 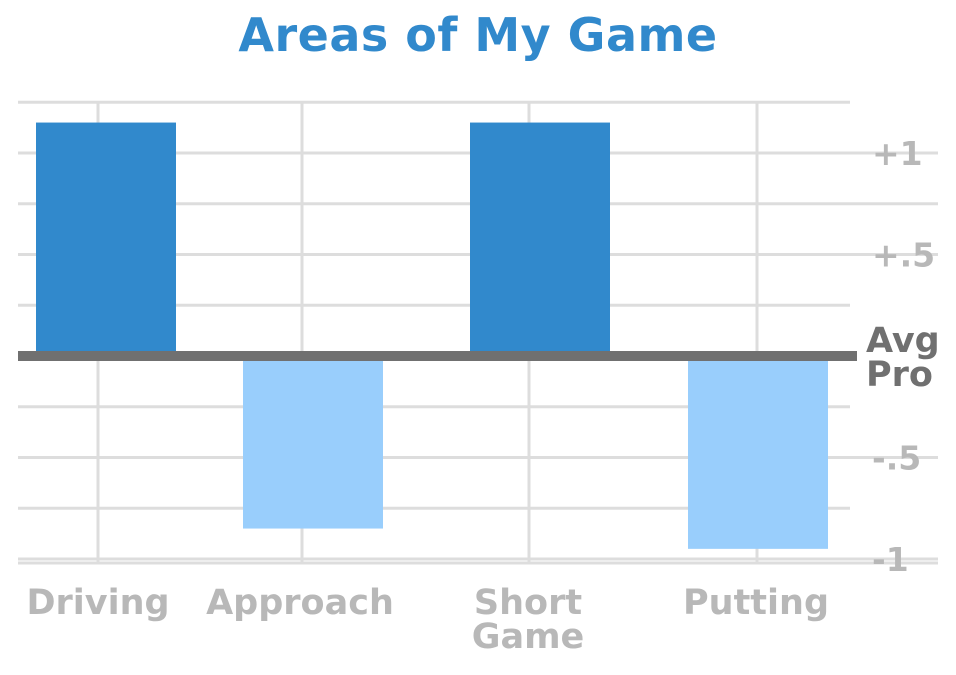 What do you see at coordinates (106, 239) in the screenshot?
I see `bar-driving` at bounding box center [106, 239].